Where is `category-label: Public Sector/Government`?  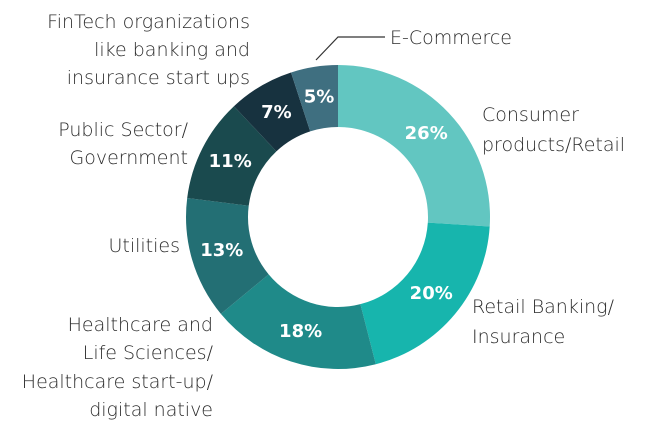
category-label: Public Sector/Government is located at coordinates (123, 144).